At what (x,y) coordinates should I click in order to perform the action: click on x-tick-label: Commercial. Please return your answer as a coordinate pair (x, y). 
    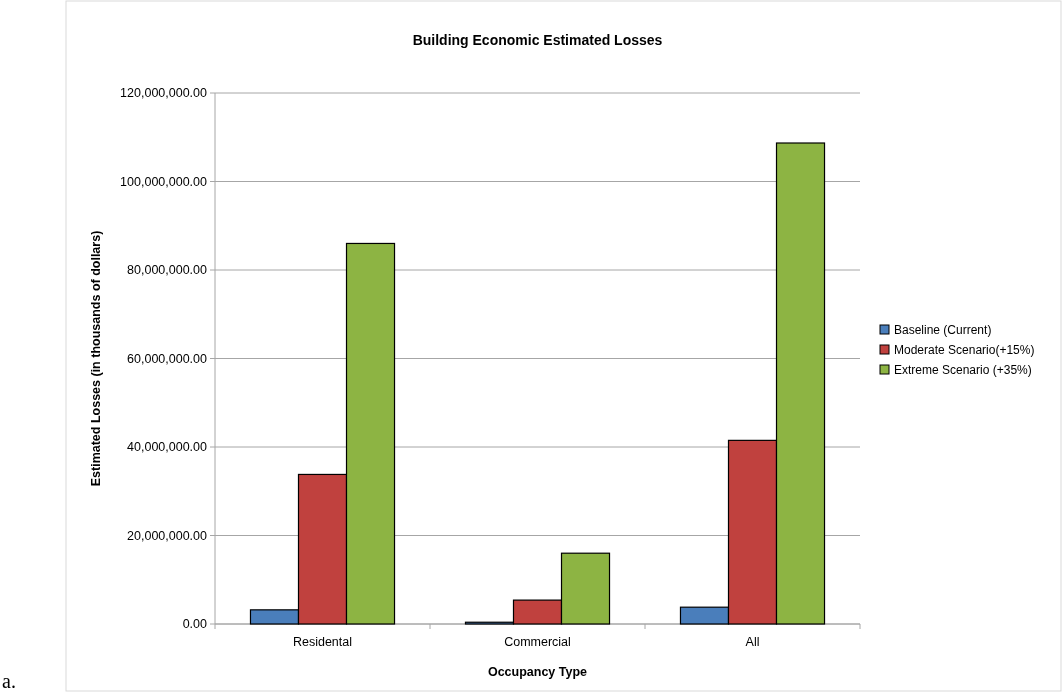
    Looking at the image, I should click on (537, 642).